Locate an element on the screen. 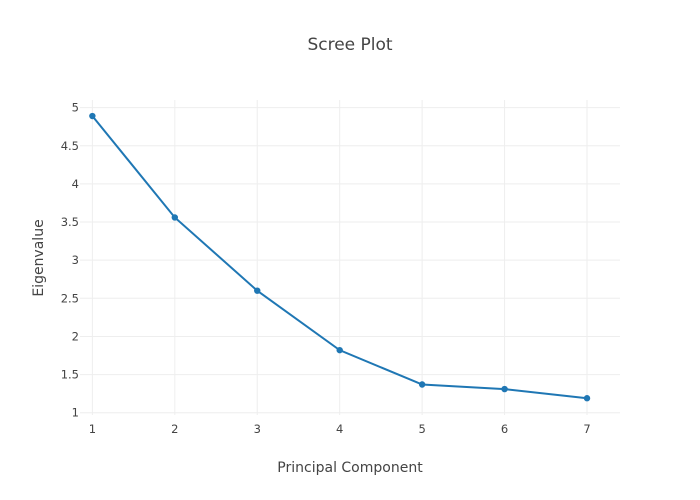 The width and height of the screenshot is (700, 500). y-tick-label: 3 is located at coordinates (75, 260).